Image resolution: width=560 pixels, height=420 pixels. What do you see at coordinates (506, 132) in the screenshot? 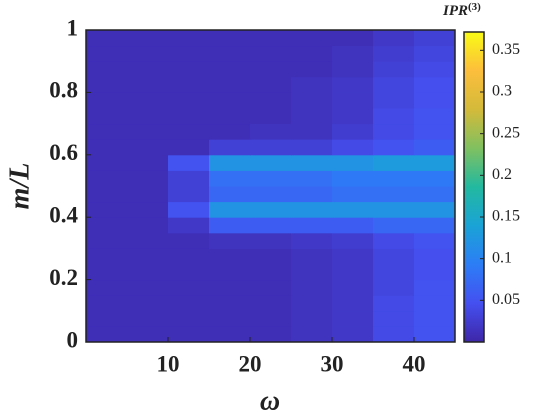
I see `colorbar-tick-label: 0.25` at bounding box center [506, 132].